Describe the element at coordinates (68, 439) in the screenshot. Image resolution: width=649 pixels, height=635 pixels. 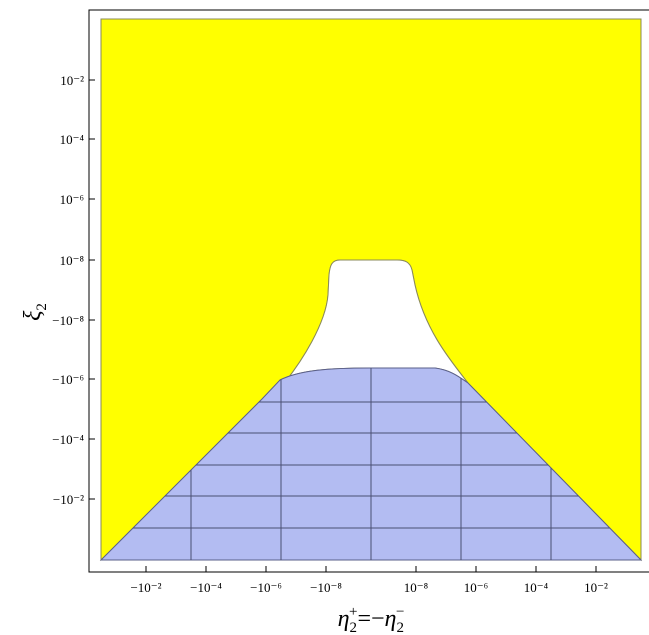
I see `y-tick-label: −10⁻⁴` at that location.